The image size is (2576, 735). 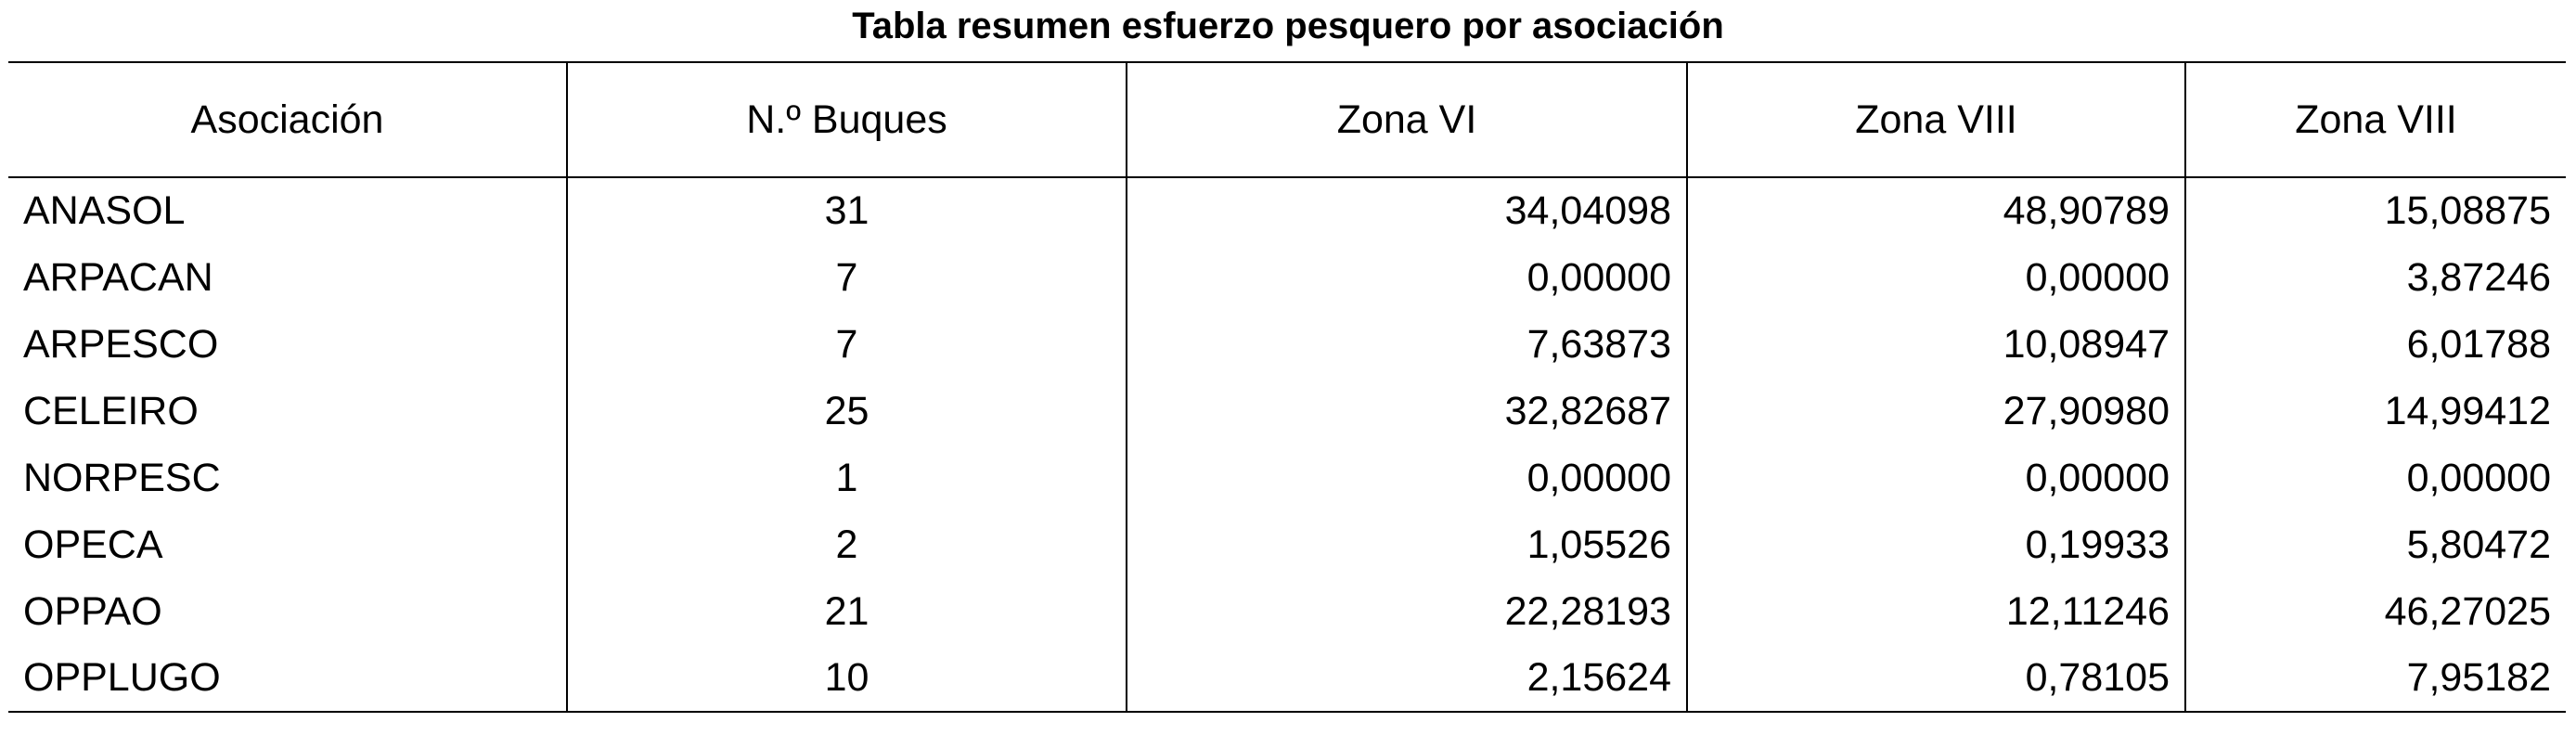 I want to click on table-cell: OPECA, so click(x=93, y=544).